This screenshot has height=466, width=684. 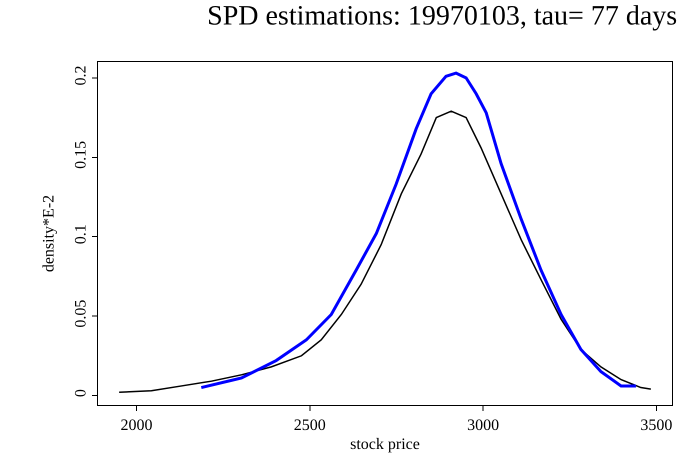 I want to click on y-tick-label: 0.15, so click(x=81, y=154).